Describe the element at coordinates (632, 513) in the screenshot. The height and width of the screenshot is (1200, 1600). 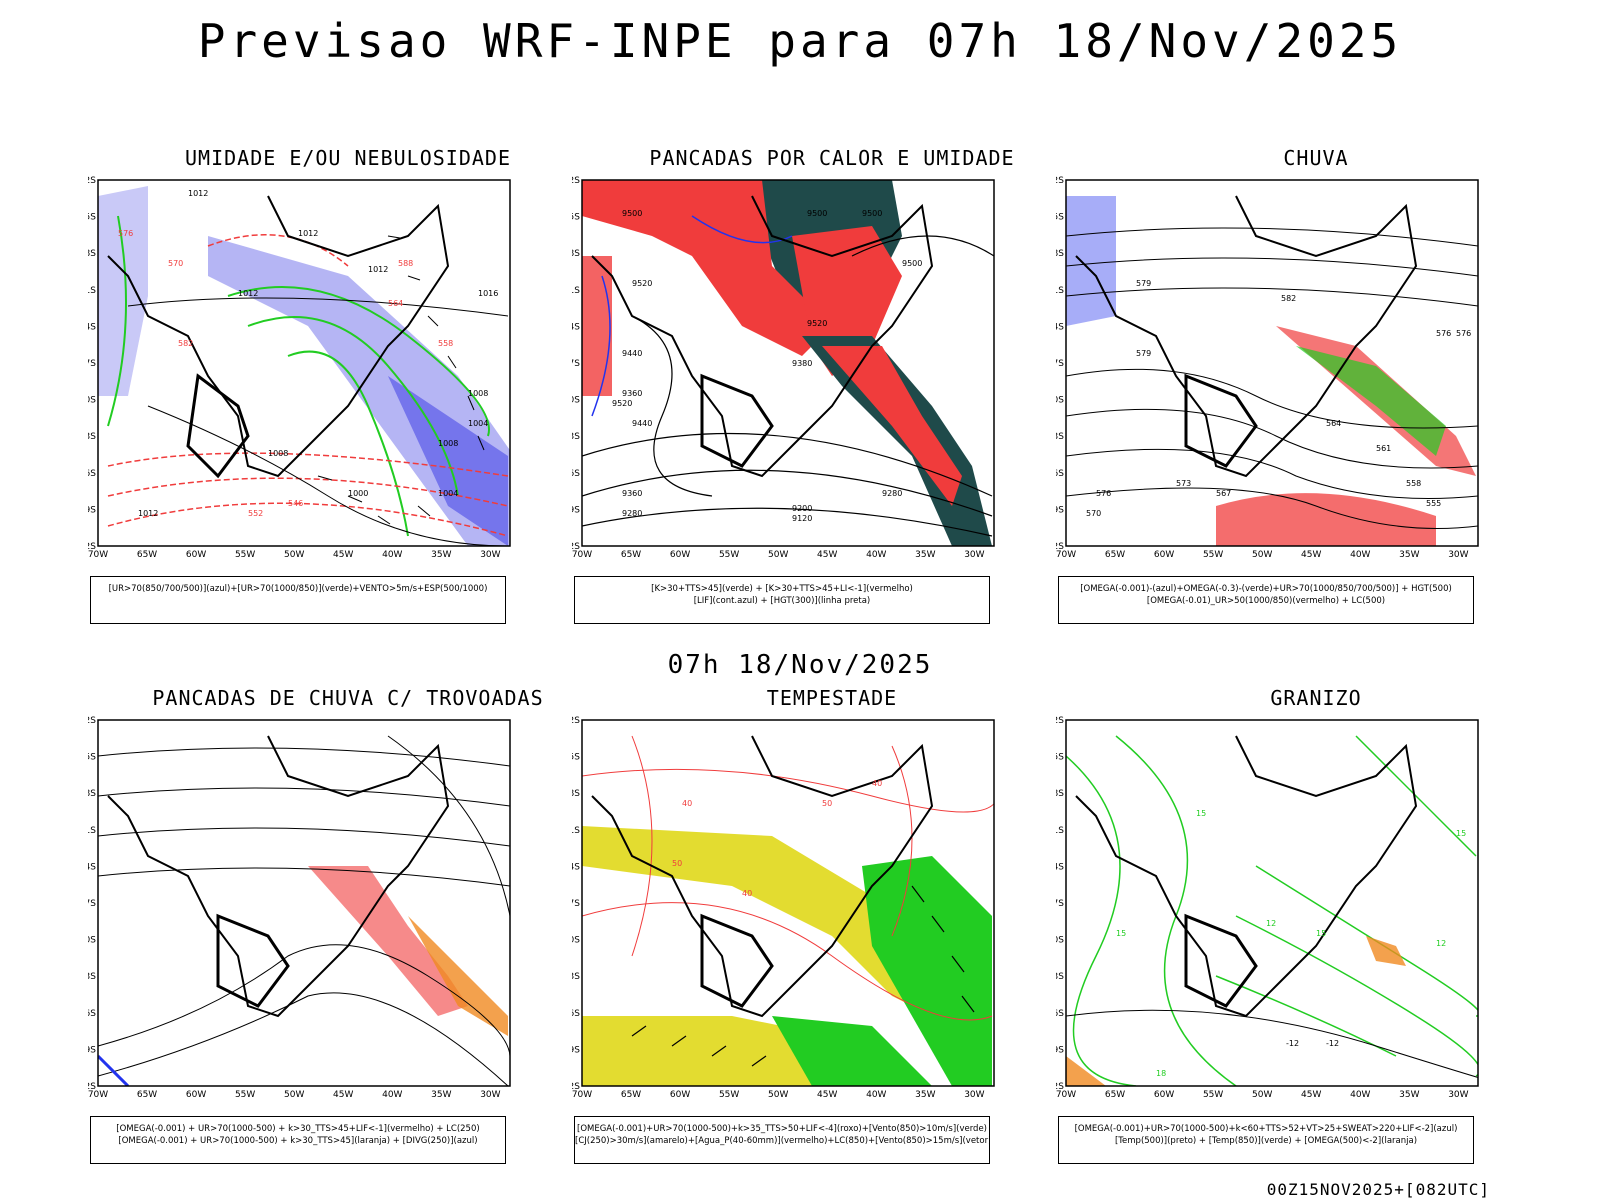
I see `contour-label: 9280` at that location.